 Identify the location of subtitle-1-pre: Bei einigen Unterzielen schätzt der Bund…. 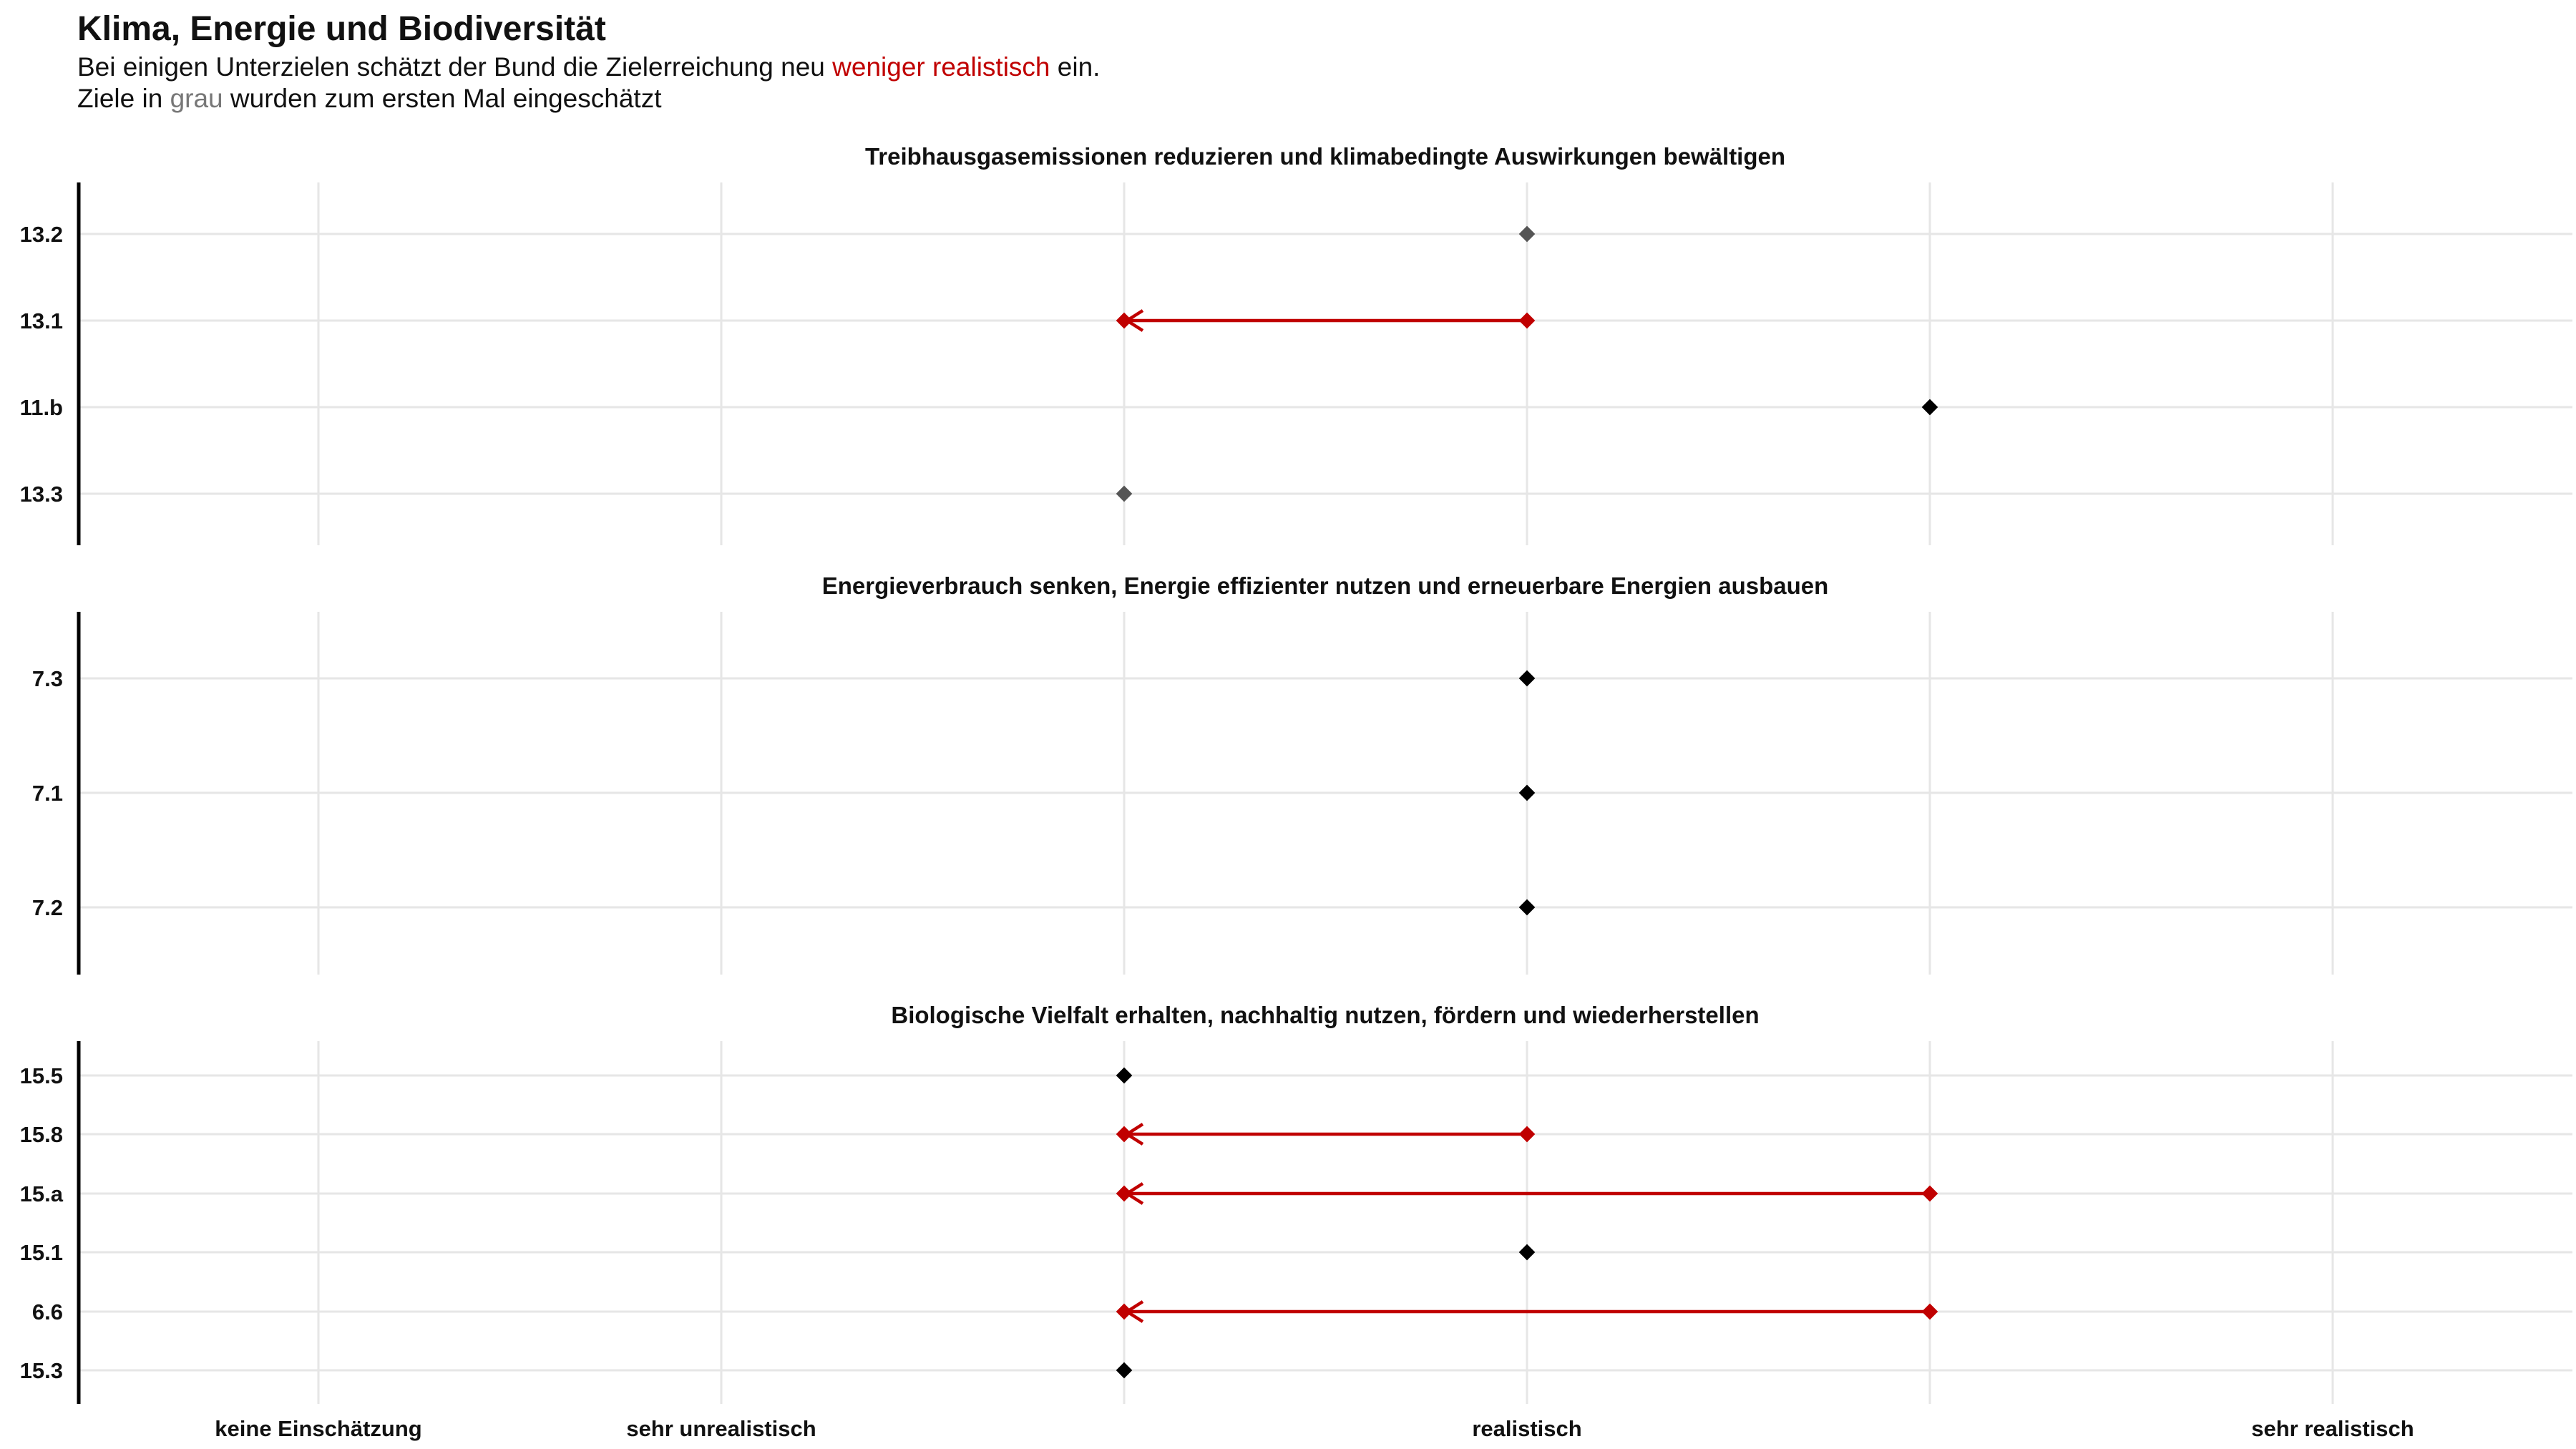
(455, 67).